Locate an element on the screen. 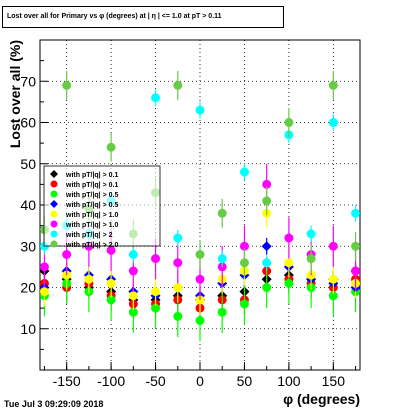 Image resolution: width=400 pixels, height=419 pixels. y-tick-label: 70 is located at coordinates (28, 81).